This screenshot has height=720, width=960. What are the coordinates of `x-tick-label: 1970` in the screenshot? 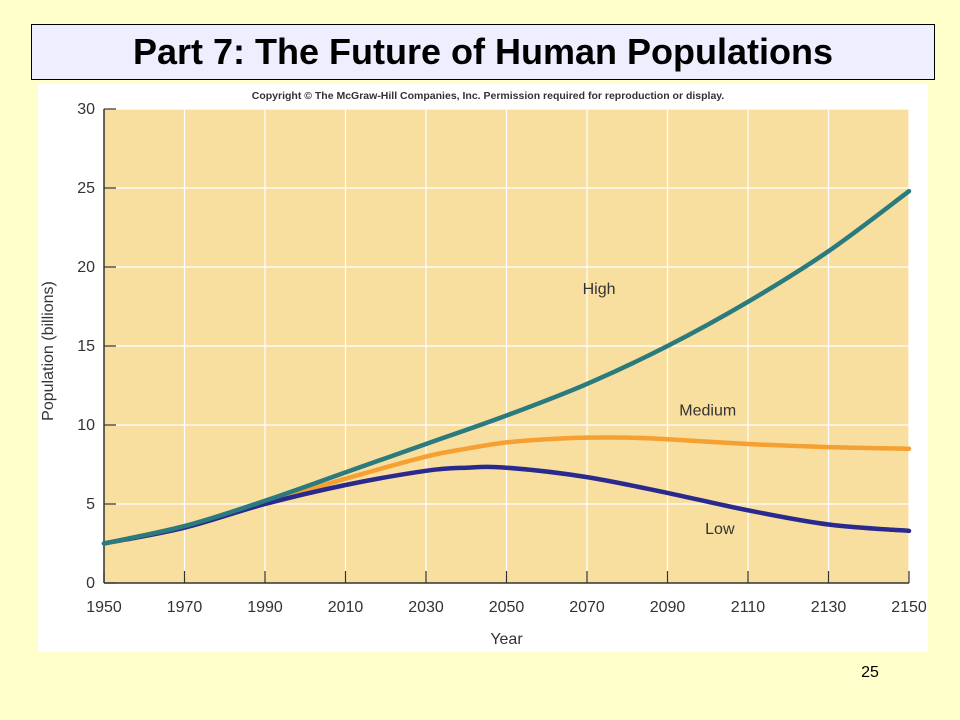 It's located at (185, 607).